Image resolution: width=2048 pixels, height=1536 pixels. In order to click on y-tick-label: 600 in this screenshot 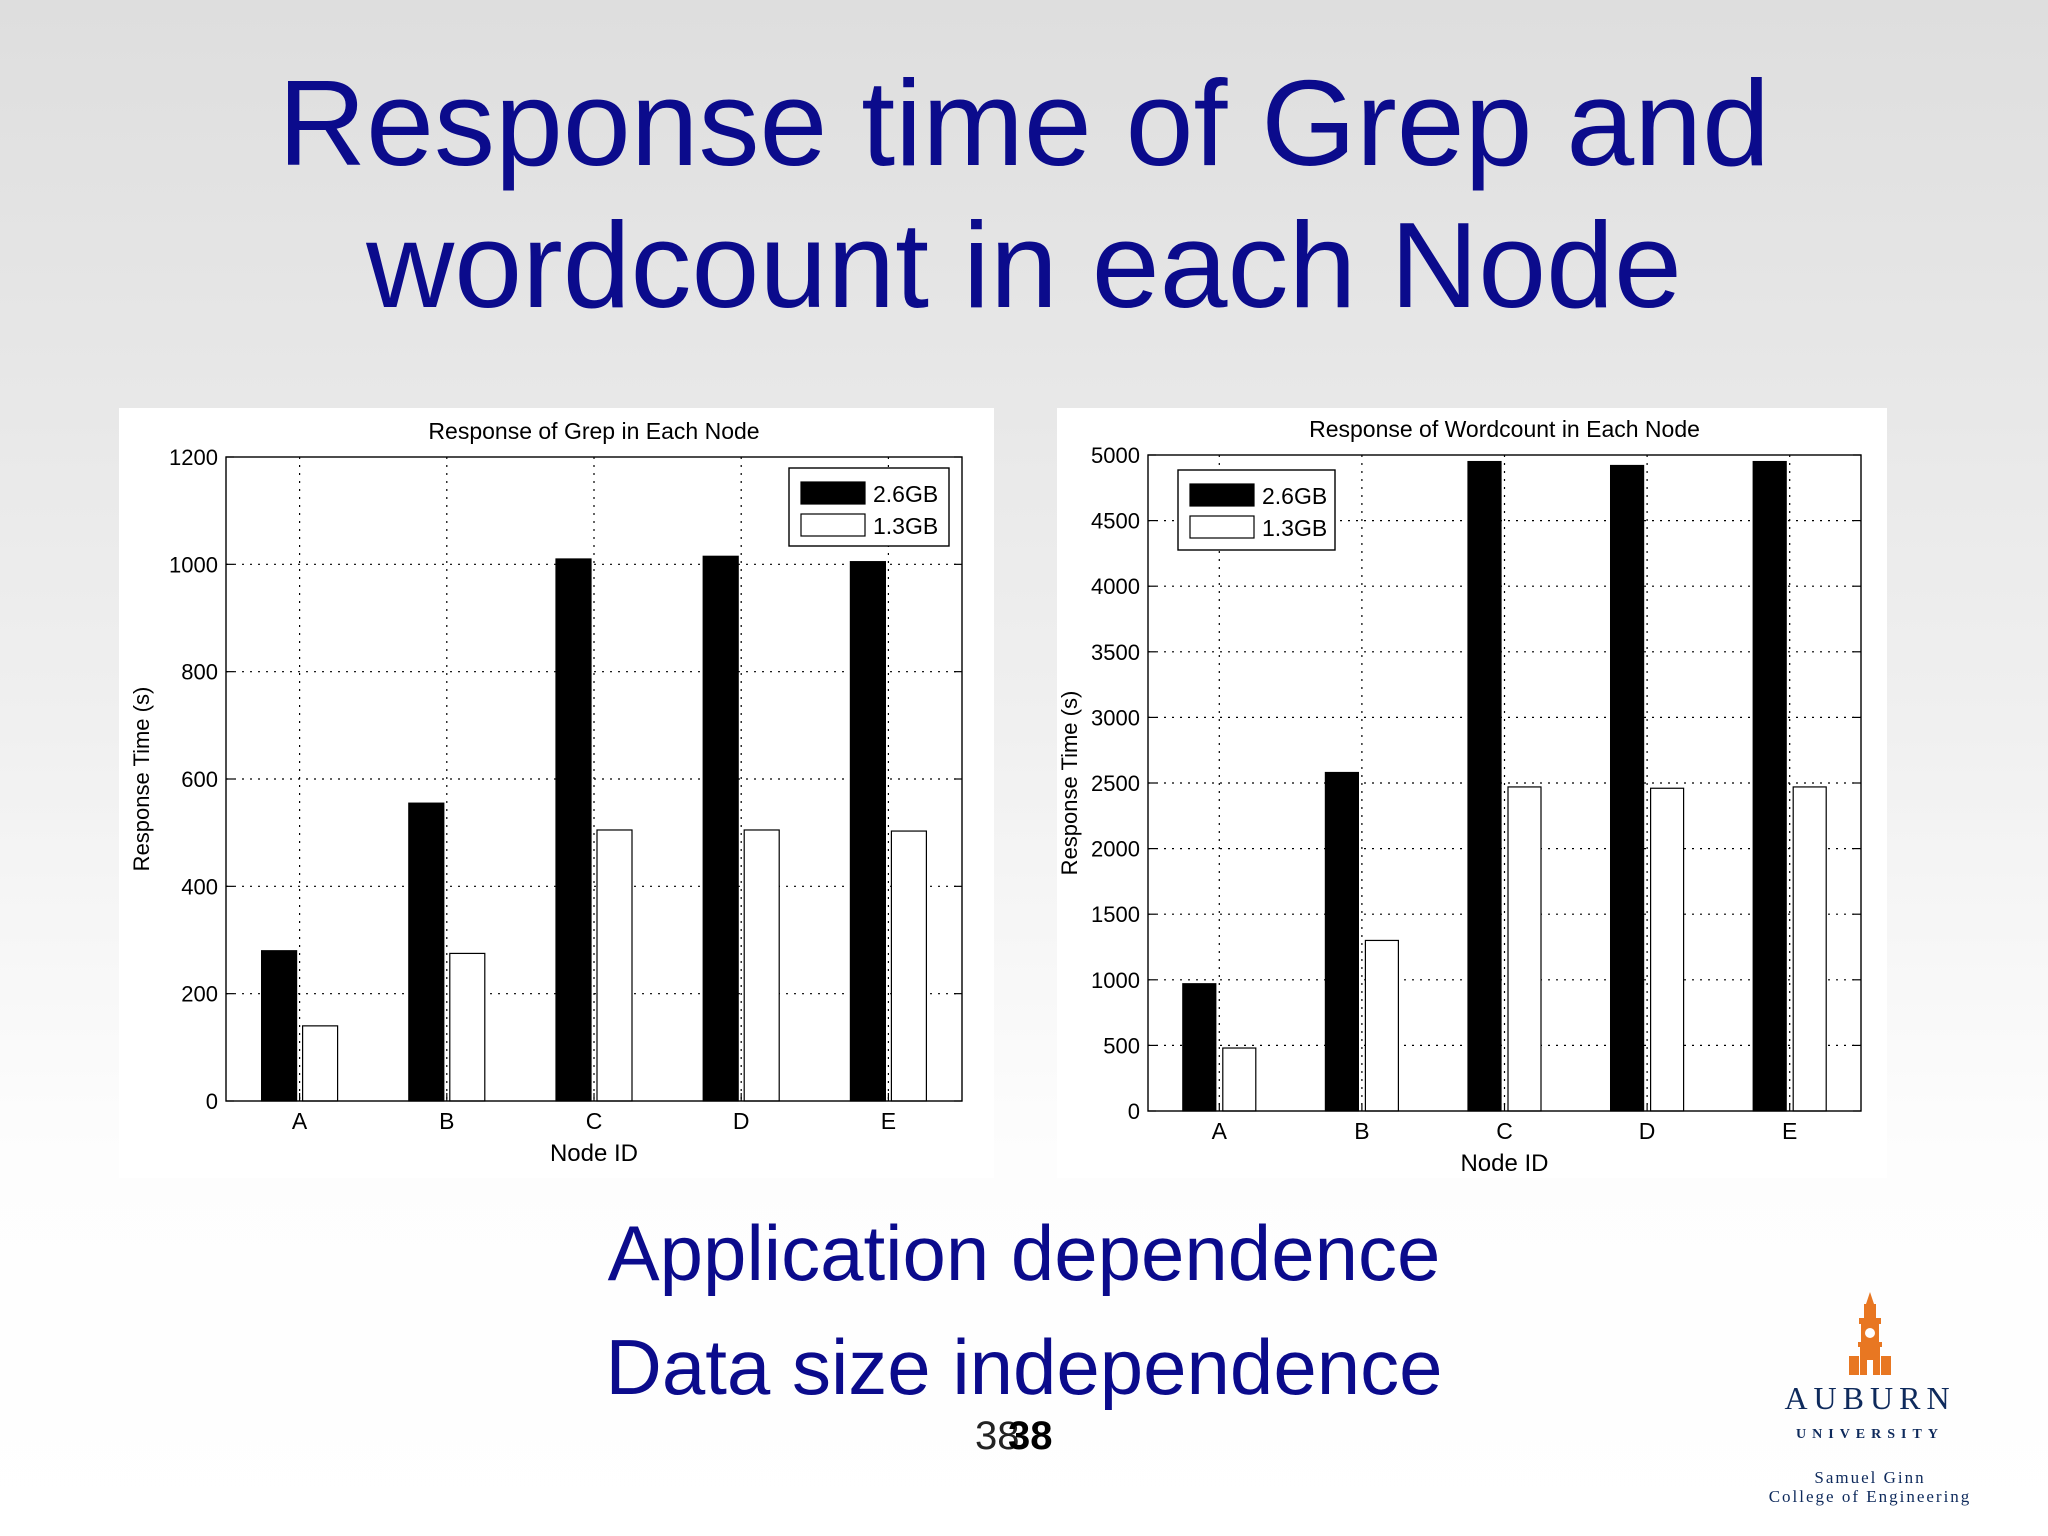, I will do `click(199, 779)`.